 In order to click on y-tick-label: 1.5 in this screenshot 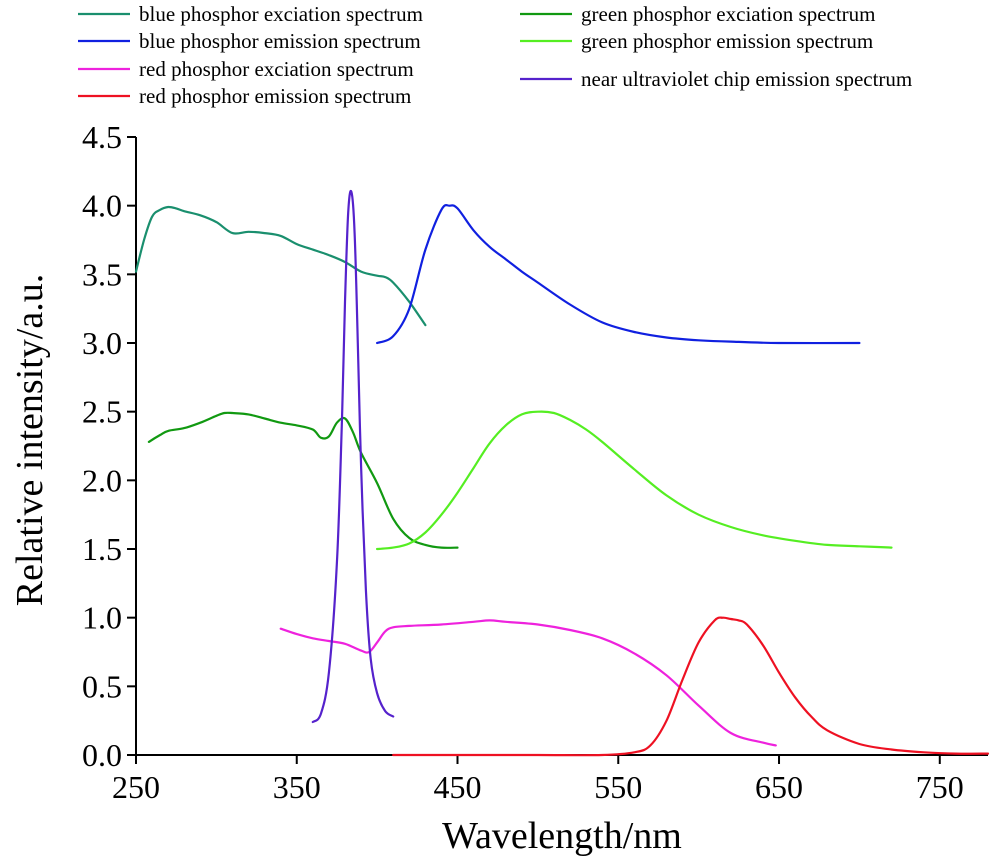, I will do `click(102, 549)`.